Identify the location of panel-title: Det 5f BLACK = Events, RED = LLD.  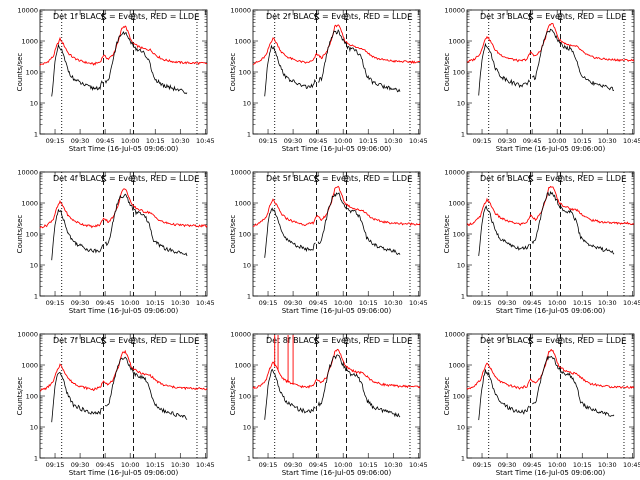
(336, 178).